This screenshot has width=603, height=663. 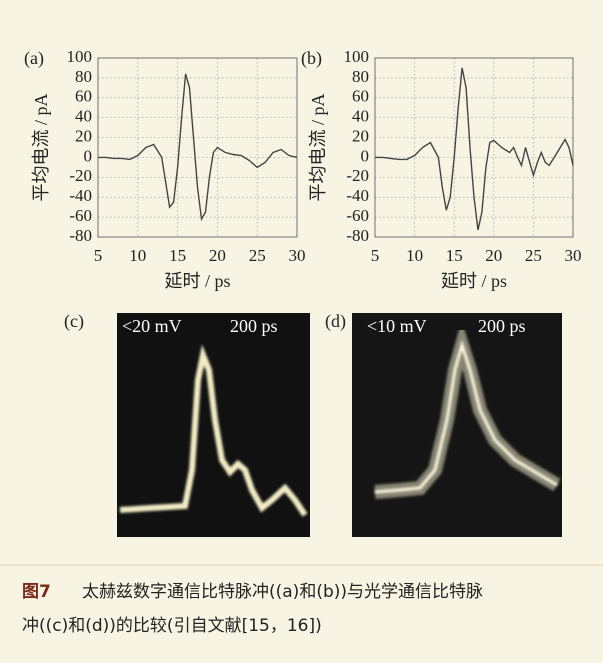 What do you see at coordinates (152, 326) in the screenshot?
I see `scope-scale: <20 mV` at bounding box center [152, 326].